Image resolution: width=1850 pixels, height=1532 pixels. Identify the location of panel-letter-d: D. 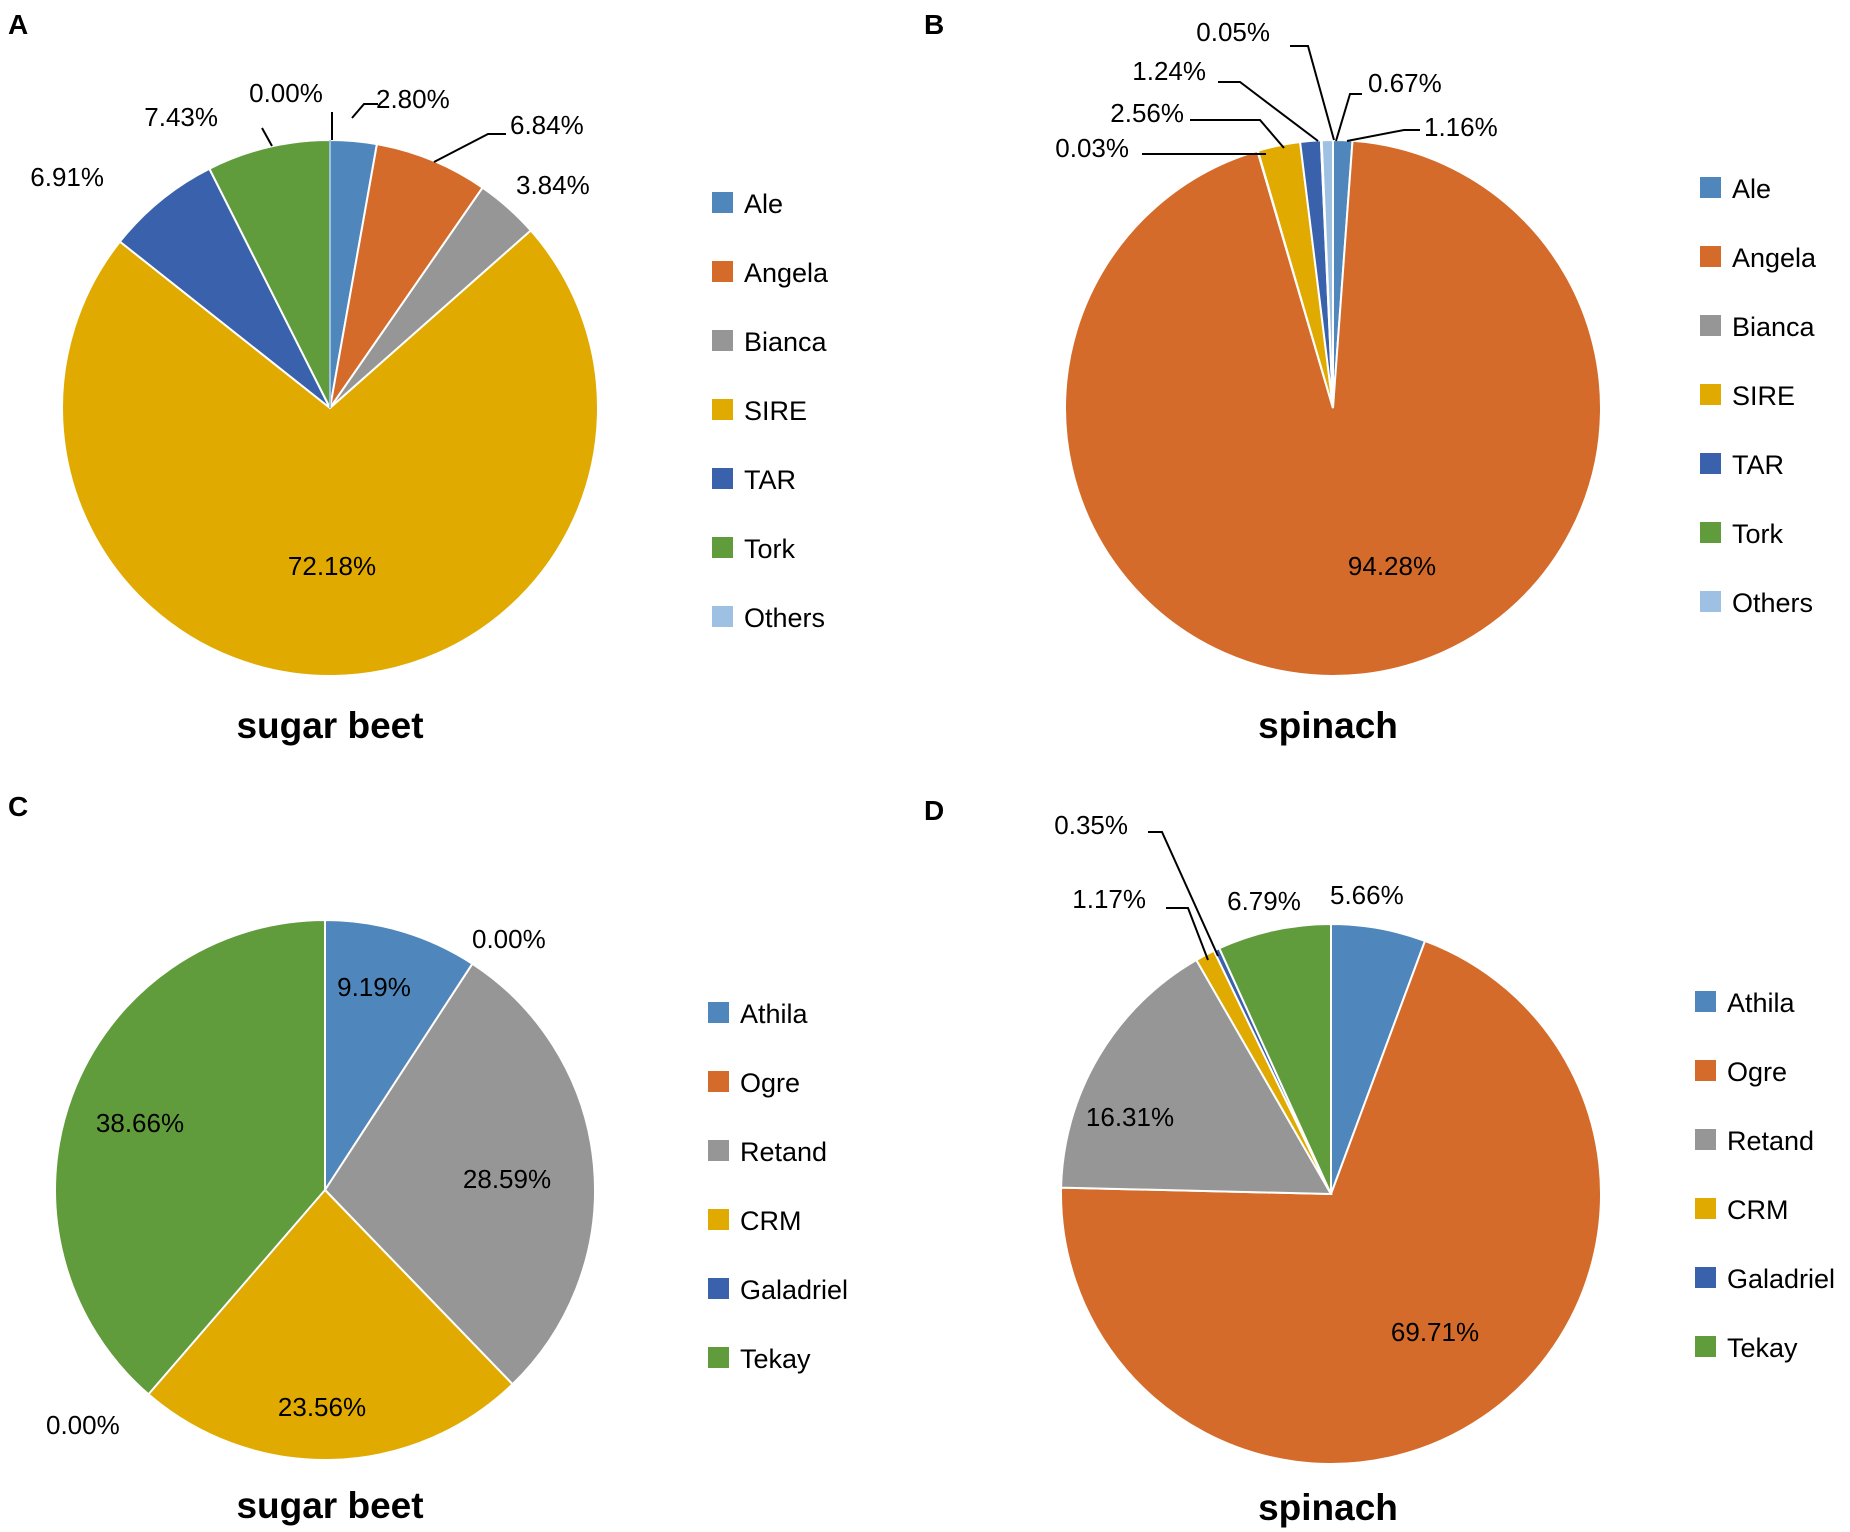
(934, 810).